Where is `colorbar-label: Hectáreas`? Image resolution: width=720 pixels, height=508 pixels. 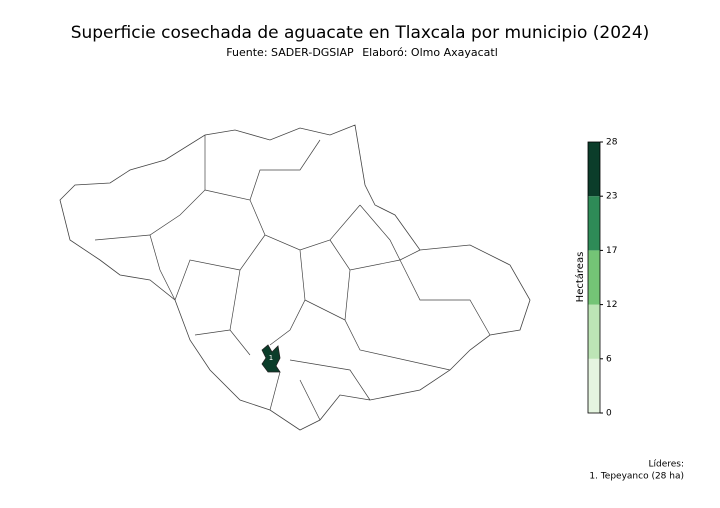 colorbar-label: Hectáreas is located at coordinates (580, 277).